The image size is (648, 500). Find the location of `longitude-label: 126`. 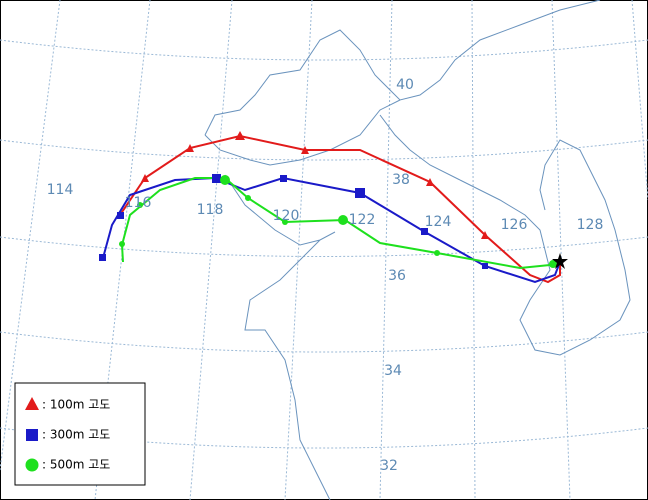

longitude-label: 126 is located at coordinates (514, 225).